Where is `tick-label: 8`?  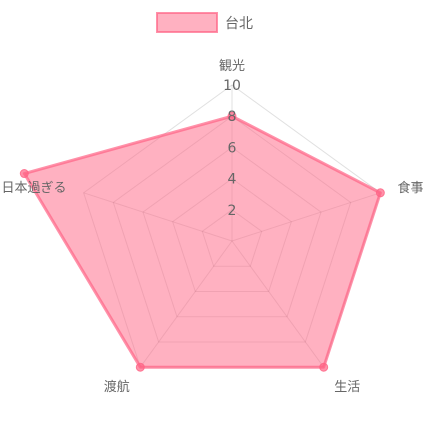 tick-label: 8 is located at coordinates (232, 117).